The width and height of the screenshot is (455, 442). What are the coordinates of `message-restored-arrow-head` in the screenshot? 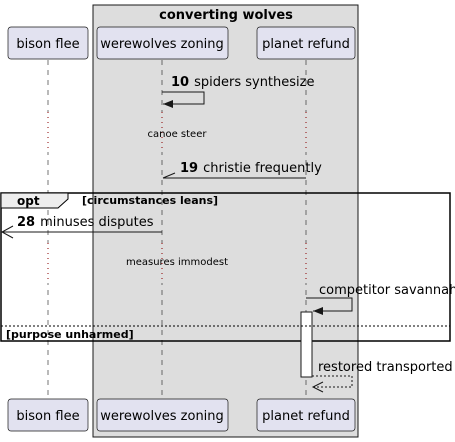 It's located at (317, 387).